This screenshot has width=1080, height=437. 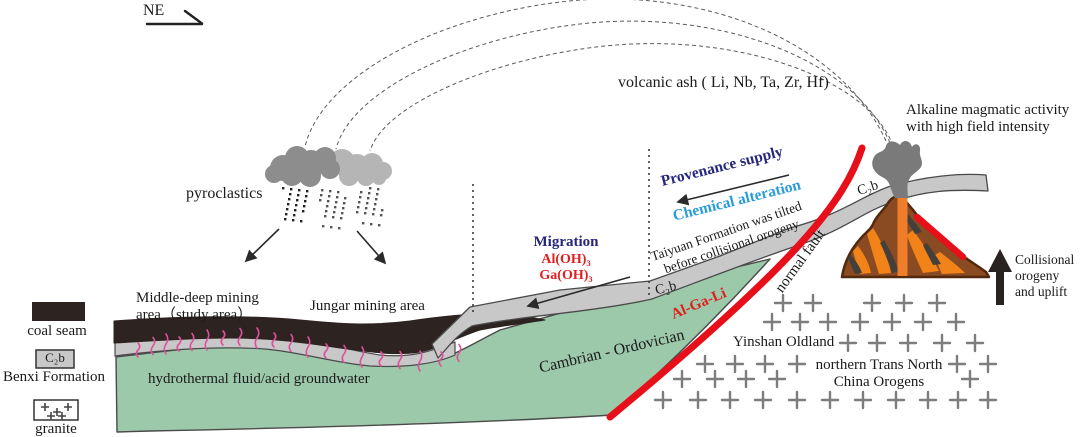 I want to click on cloud-dark-lobe, so click(x=302, y=166).